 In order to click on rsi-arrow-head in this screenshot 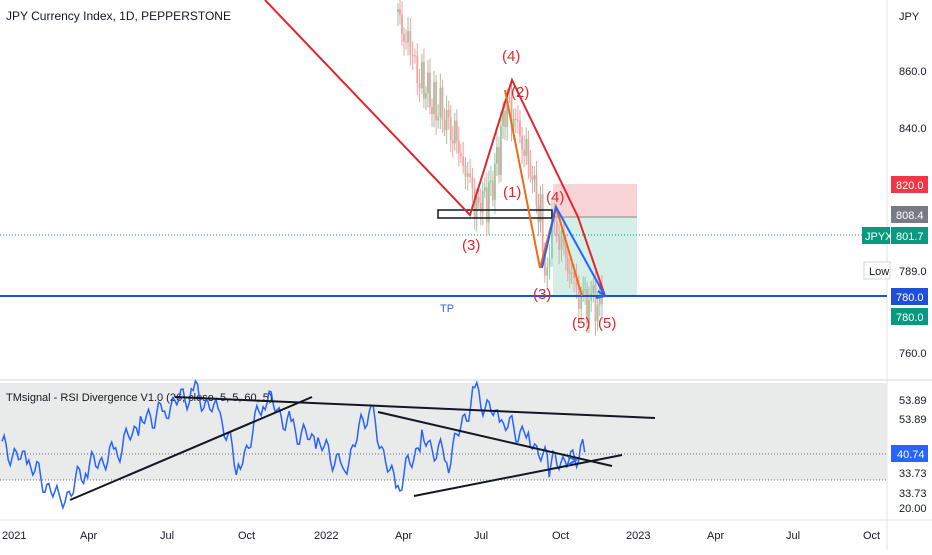, I will do `click(573, 461)`.